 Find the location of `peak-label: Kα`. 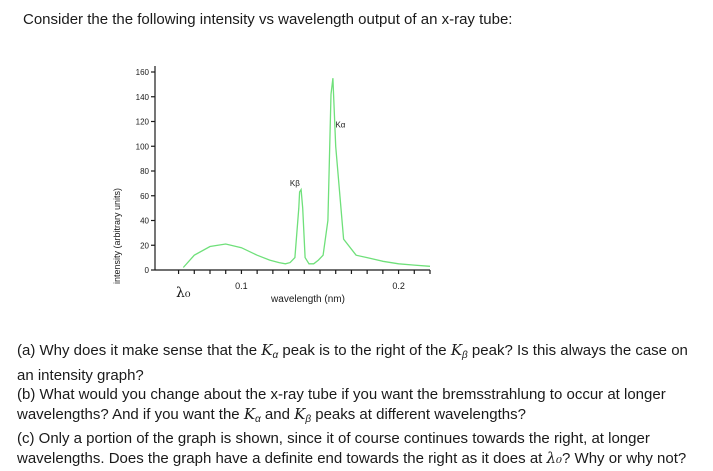

peak-label: Kα is located at coordinates (340, 125).